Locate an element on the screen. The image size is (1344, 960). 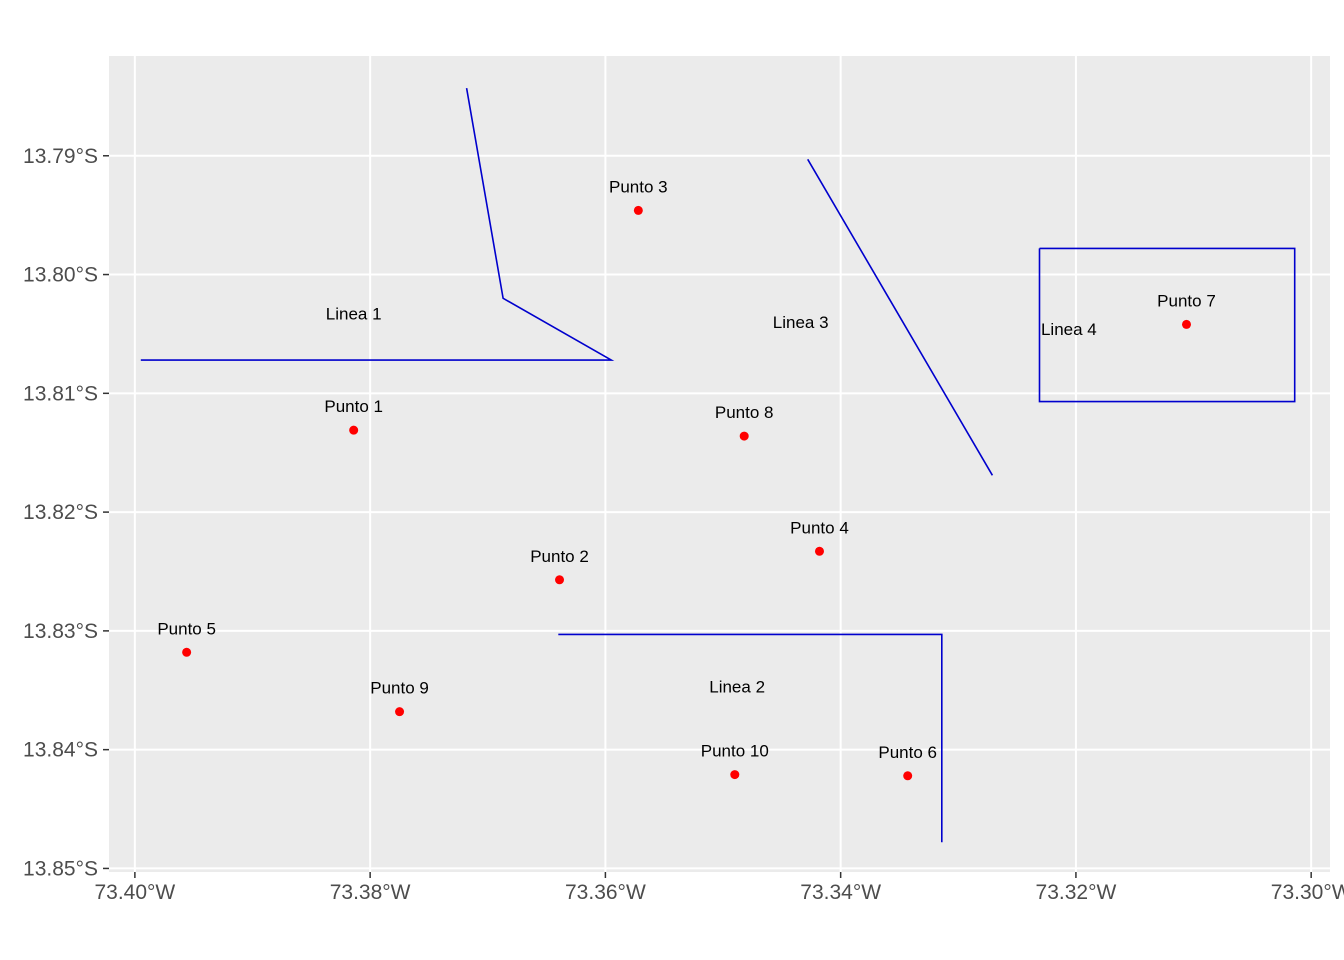
line-label-3: Linea 3 is located at coordinates (801, 322).